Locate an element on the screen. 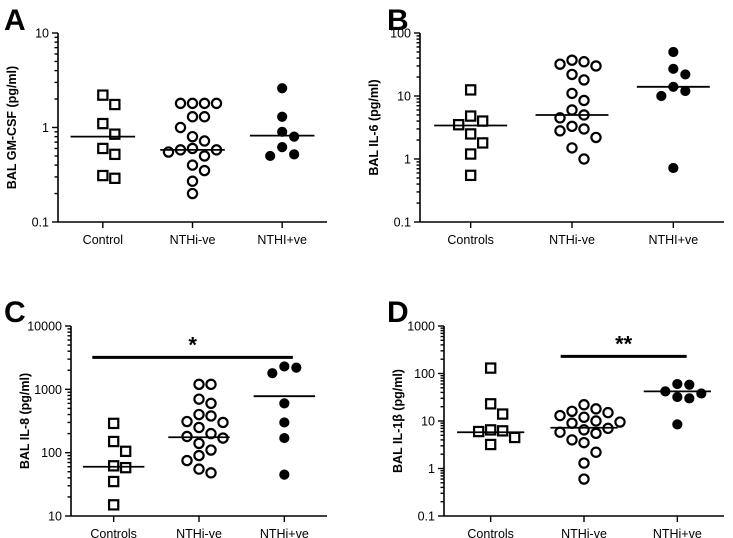  panel-letter: D is located at coordinates (398, 312).